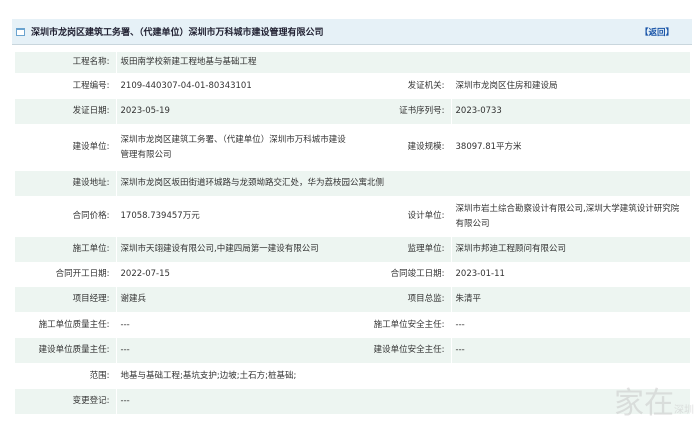 The image size is (700, 428). Describe the element at coordinates (65, 183) in the screenshot. I see `field-label: 建设地址:` at that location.